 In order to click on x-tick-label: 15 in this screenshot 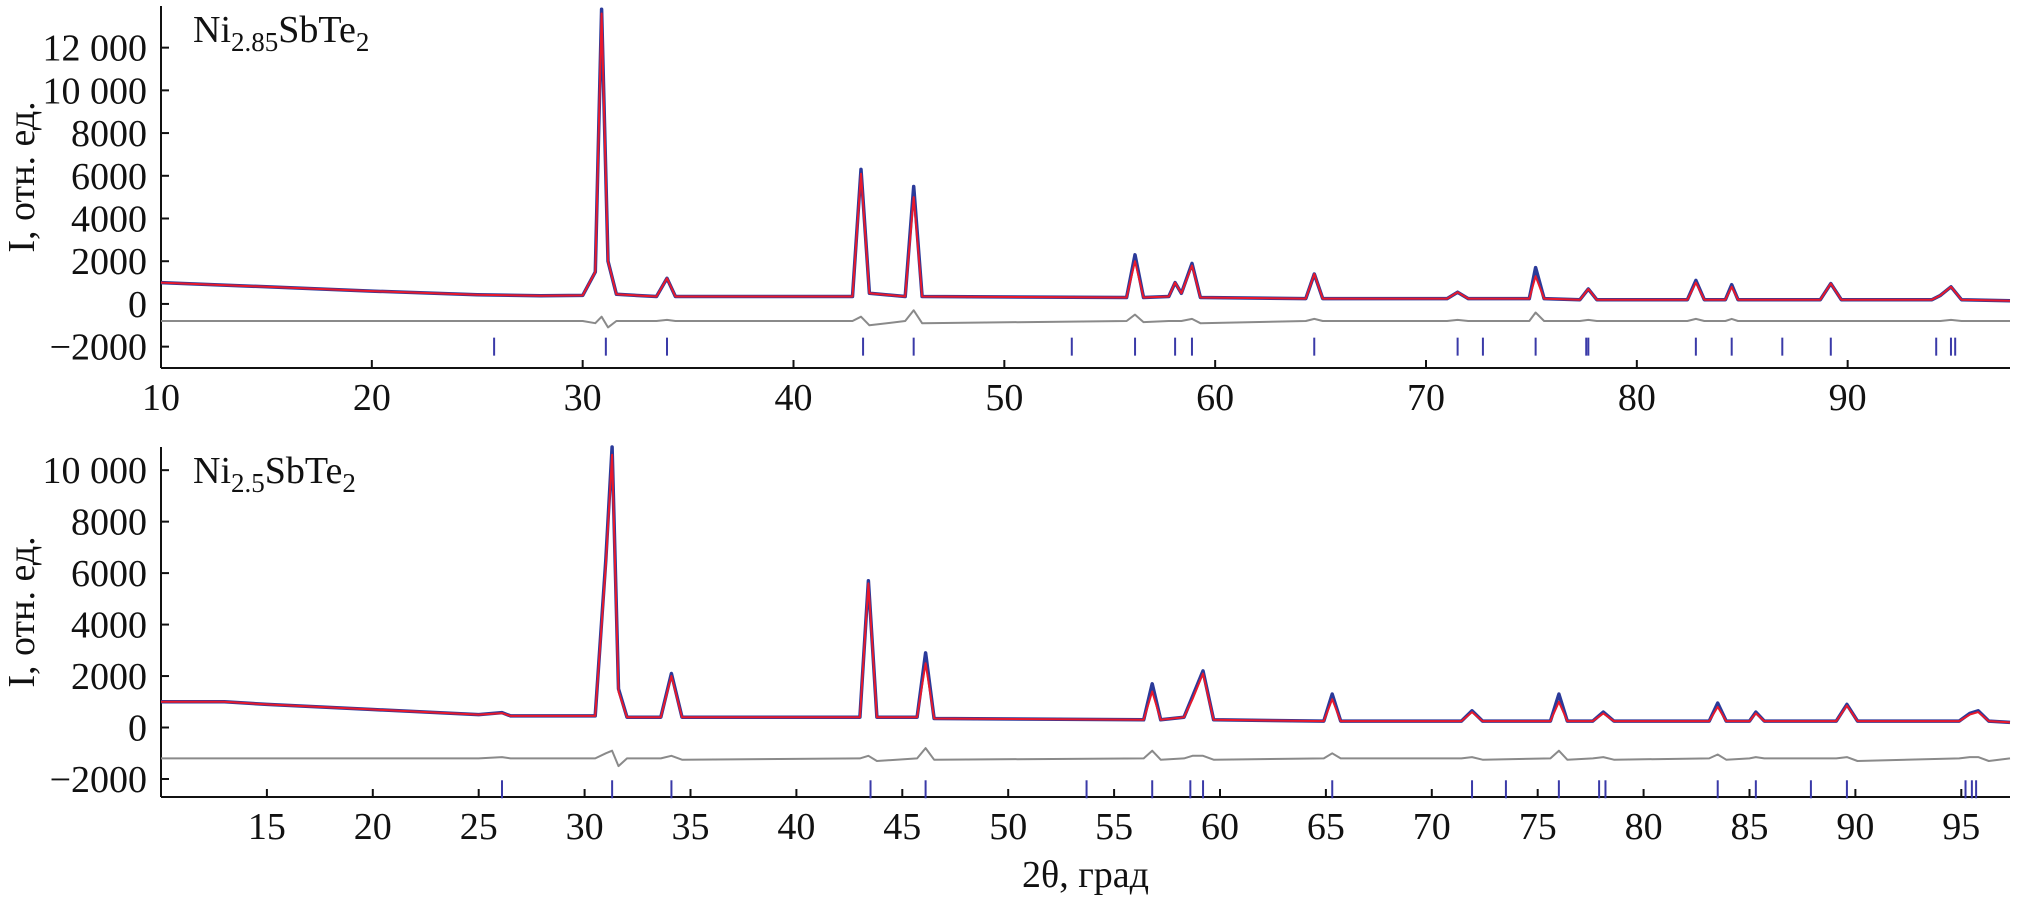, I will do `click(267, 827)`.